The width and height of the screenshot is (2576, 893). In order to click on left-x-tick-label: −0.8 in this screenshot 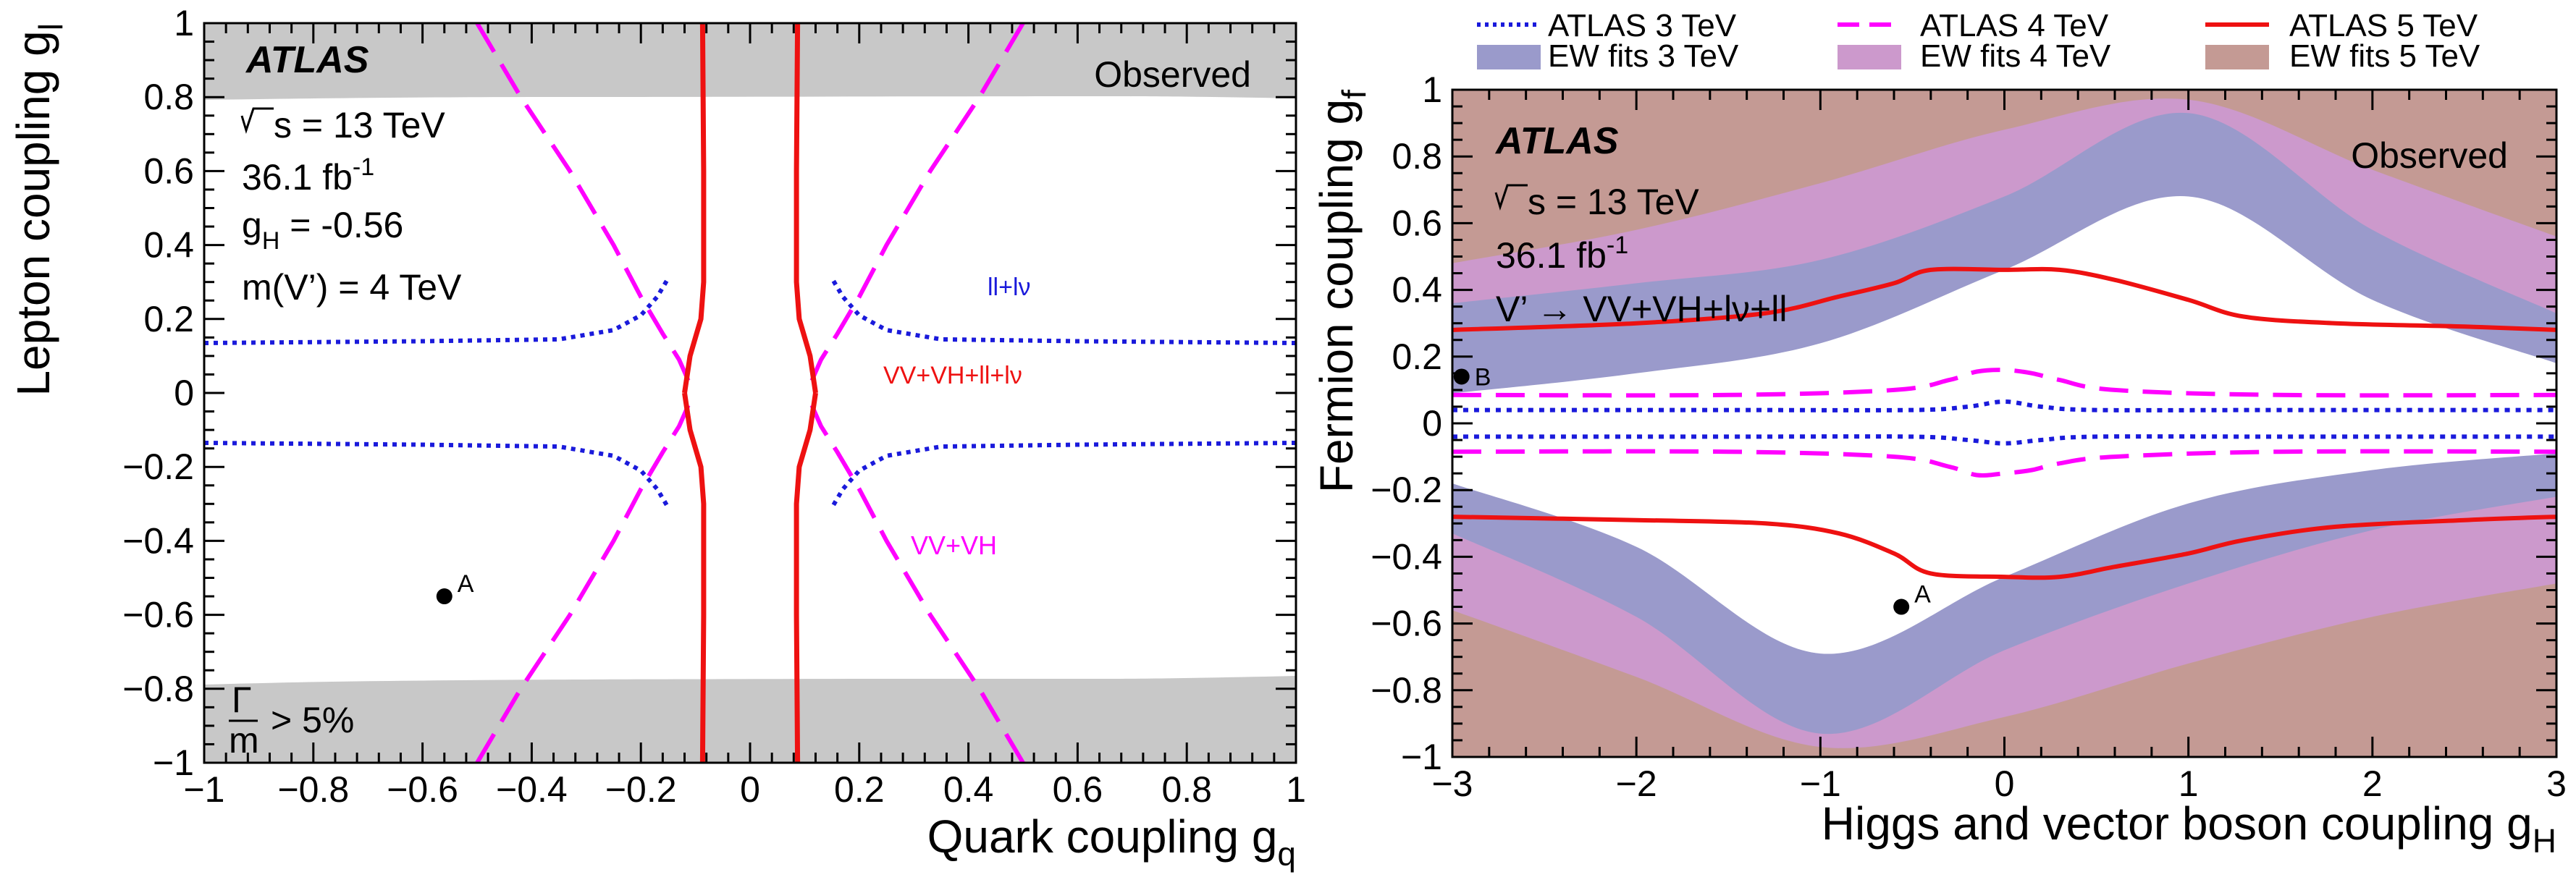, I will do `click(313, 789)`.